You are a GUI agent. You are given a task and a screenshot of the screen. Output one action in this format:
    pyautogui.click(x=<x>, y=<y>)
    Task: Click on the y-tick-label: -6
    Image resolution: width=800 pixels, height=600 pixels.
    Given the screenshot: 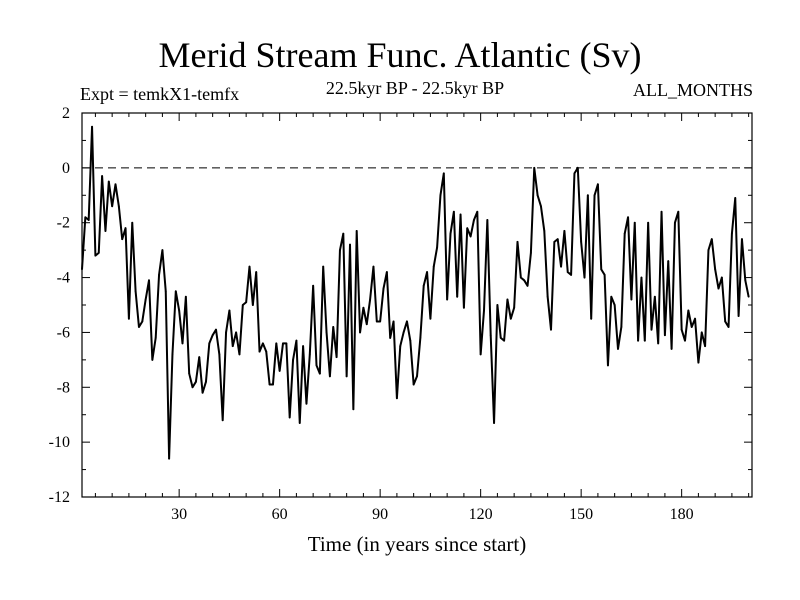 What is the action you would take?
    pyautogui.click(x=63, y=332)
    